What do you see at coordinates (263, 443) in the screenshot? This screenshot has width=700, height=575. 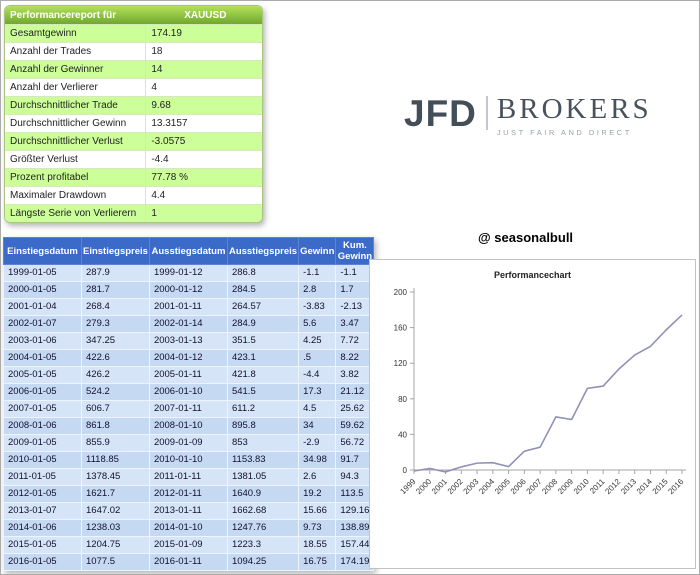 I see `trade-cell: 853` at bounding box center [263, 443].